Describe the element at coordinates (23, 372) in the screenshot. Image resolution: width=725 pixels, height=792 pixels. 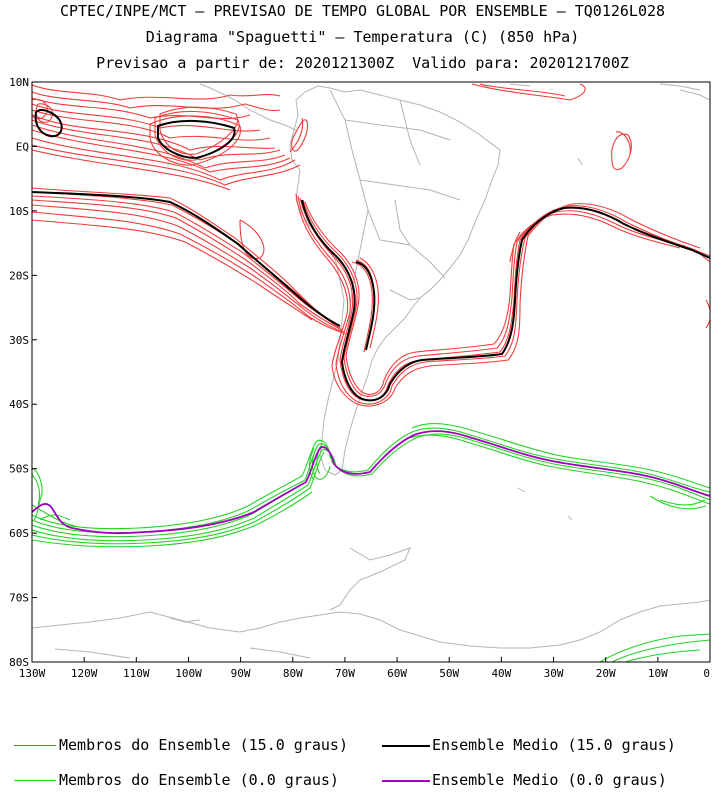
I see `latitude-axis: 10N EQ 10S 20S 30S 40S 50S 60S 70S 80S` at that location.